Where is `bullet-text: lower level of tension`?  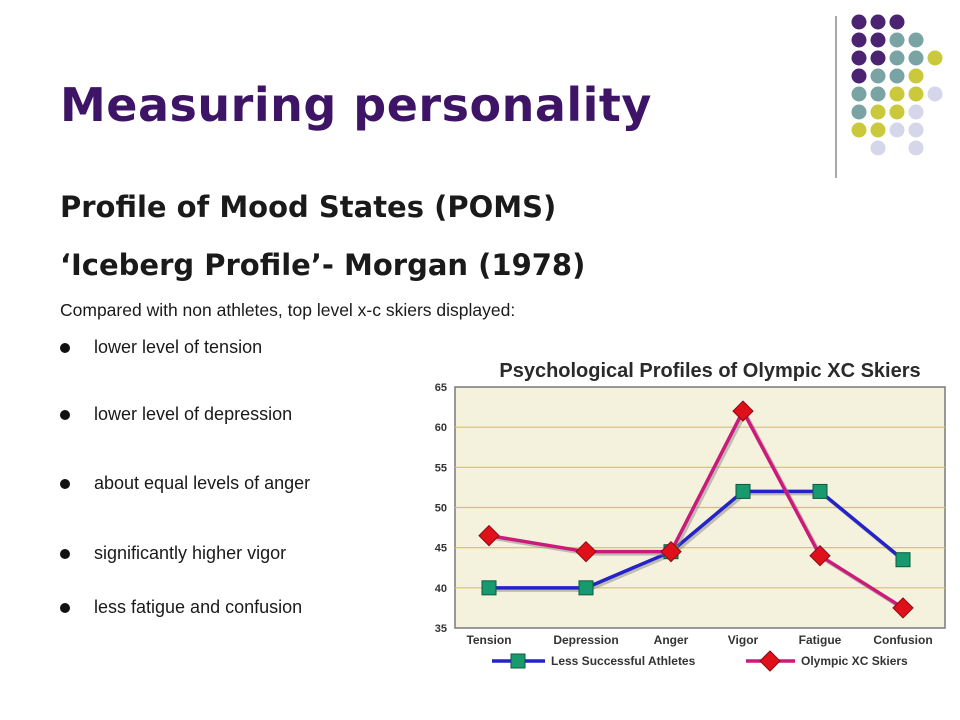
bullet-text: lower level of tension is located at coordinates (178, 347).